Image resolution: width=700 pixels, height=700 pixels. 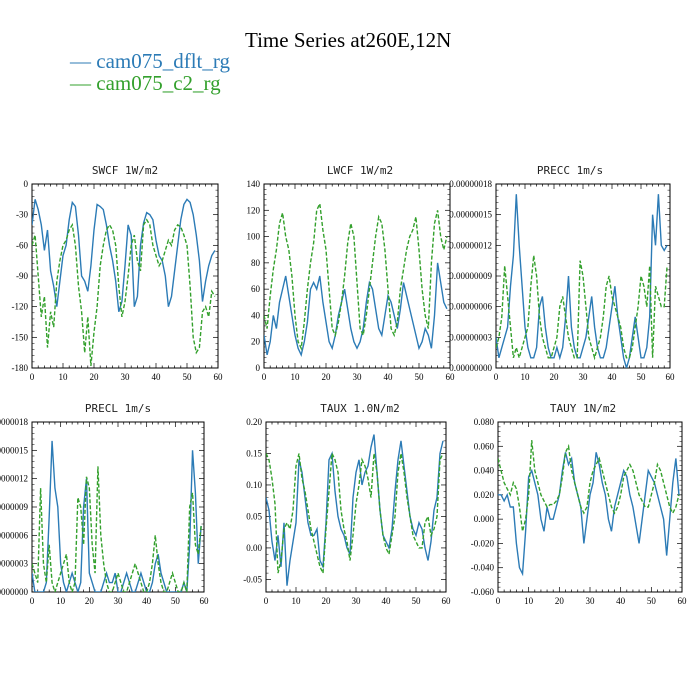 I want to click on legend: — cam075_dflt_rg — cam075_c2_rg, so click(x=150, y=72).